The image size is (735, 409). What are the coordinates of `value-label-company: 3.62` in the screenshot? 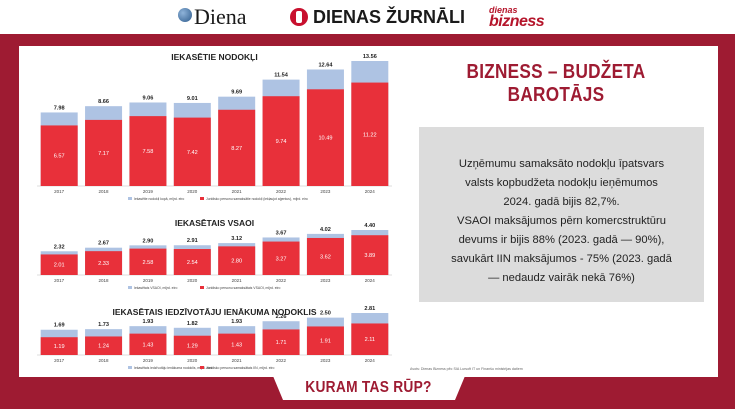 It's located at (325, 257).